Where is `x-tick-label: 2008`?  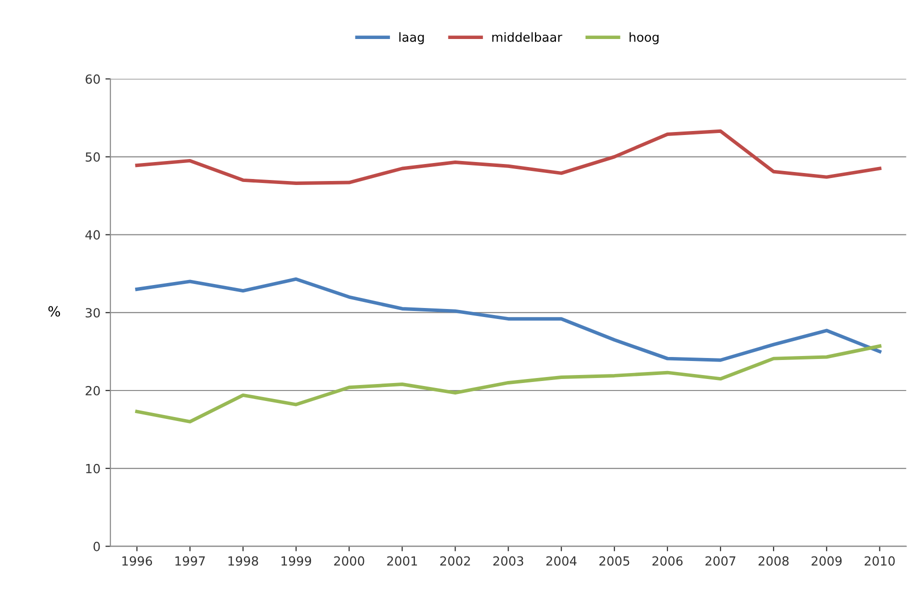
x-tick-label: 2008 is located at coordinates (773, 561).